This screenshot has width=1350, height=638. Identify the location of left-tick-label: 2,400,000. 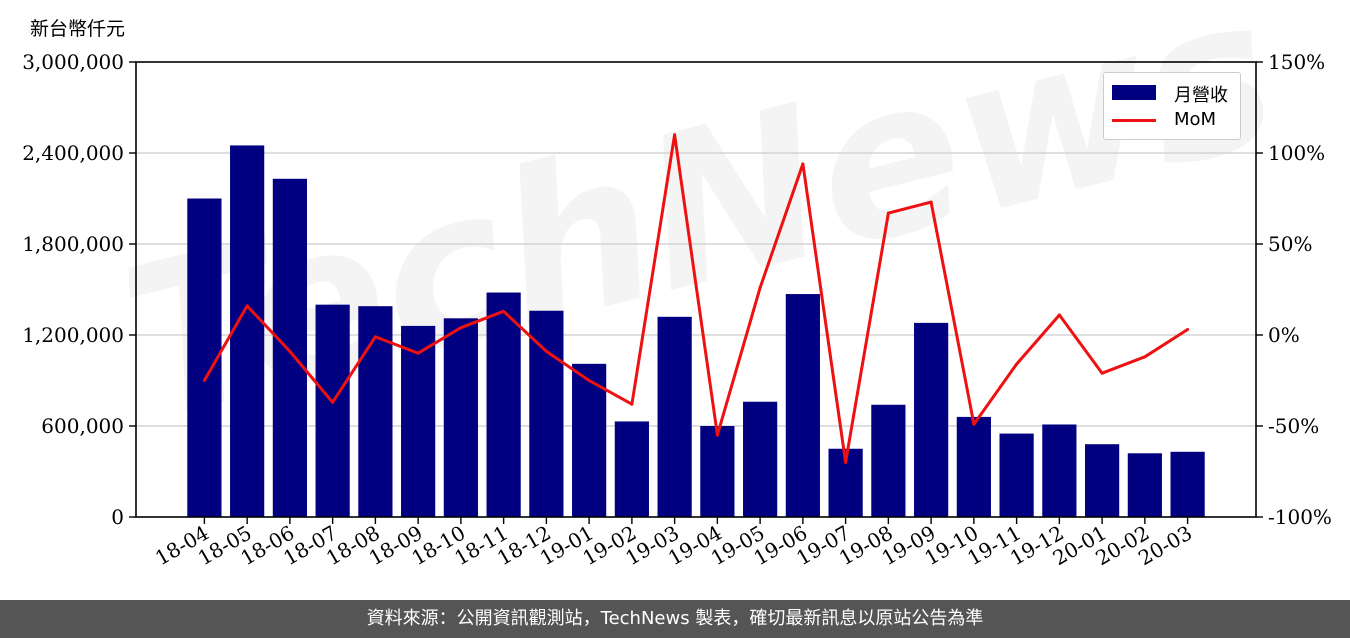
(73, 153).